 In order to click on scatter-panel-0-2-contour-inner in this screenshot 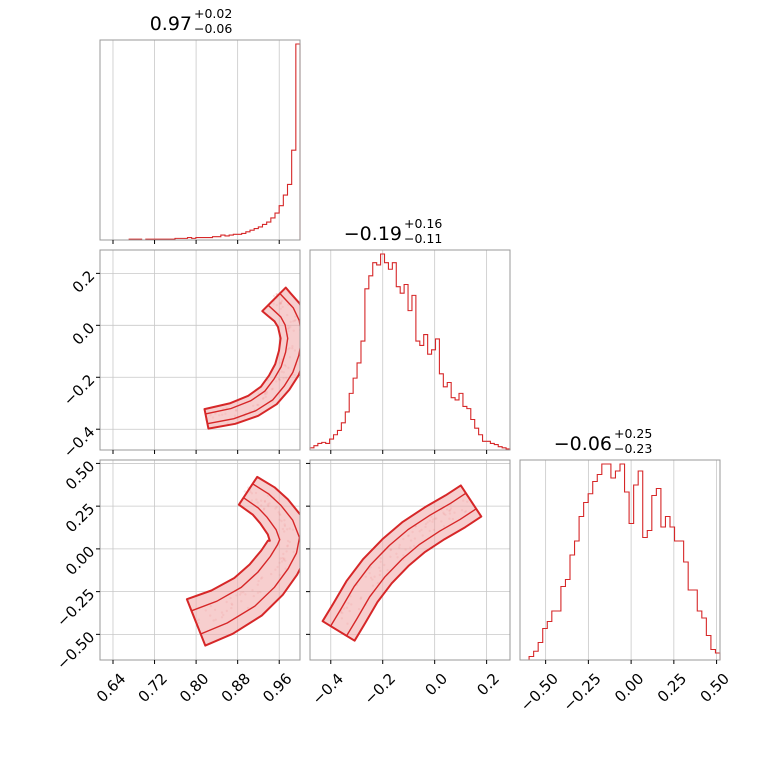, I will do `click(245, 558)`.